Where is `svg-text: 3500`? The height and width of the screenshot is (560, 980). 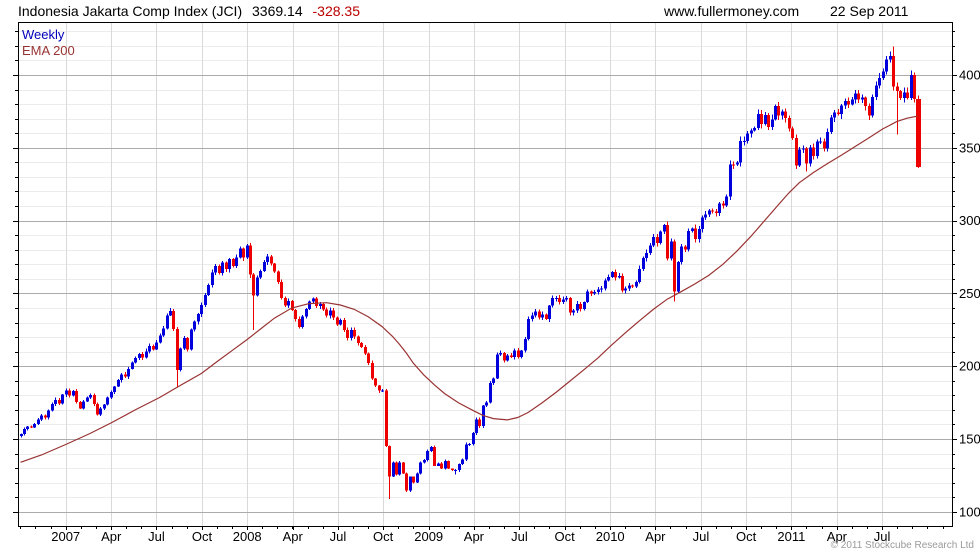 svg-text: 3500 is located at coordinates (969, 147).